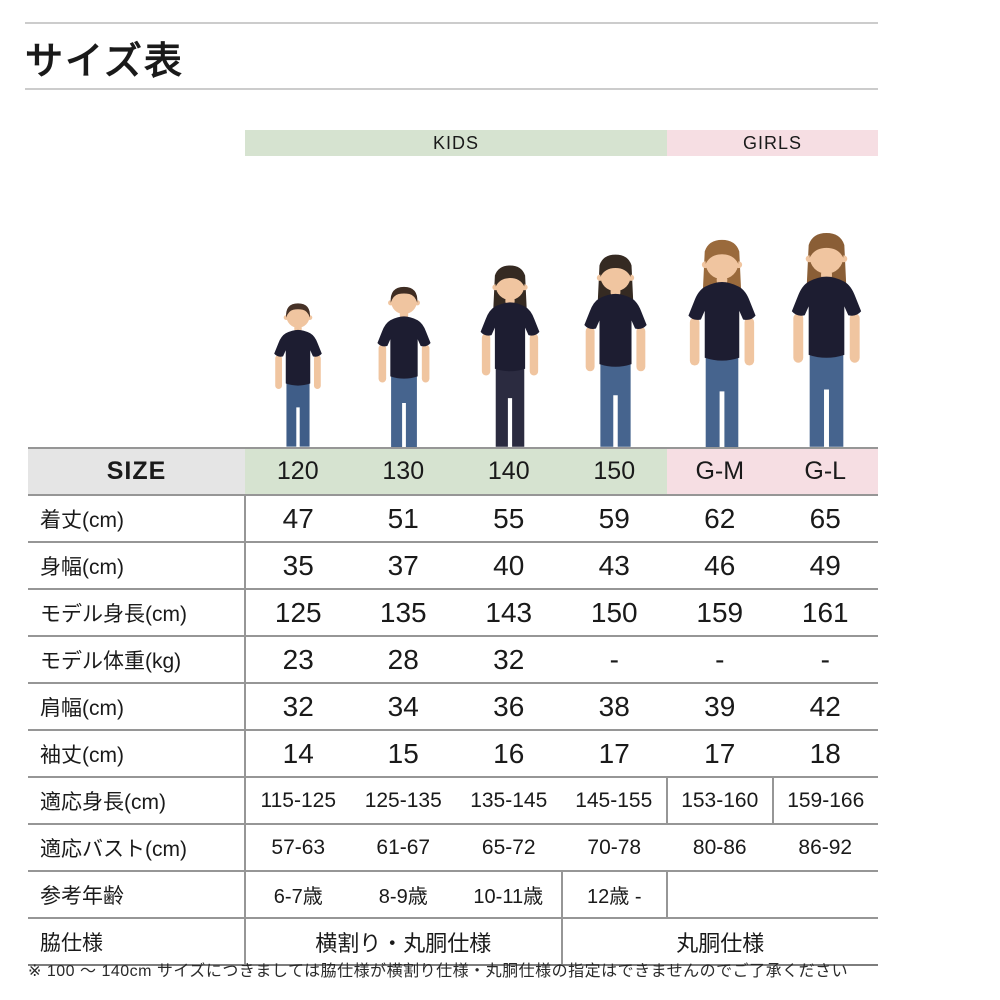 The width and height of the screenshot is (1000, 1000). What do you see at coordinates (403, 753) in the screenshot?
I see `cell: 15` at bounding box center [403, 753].